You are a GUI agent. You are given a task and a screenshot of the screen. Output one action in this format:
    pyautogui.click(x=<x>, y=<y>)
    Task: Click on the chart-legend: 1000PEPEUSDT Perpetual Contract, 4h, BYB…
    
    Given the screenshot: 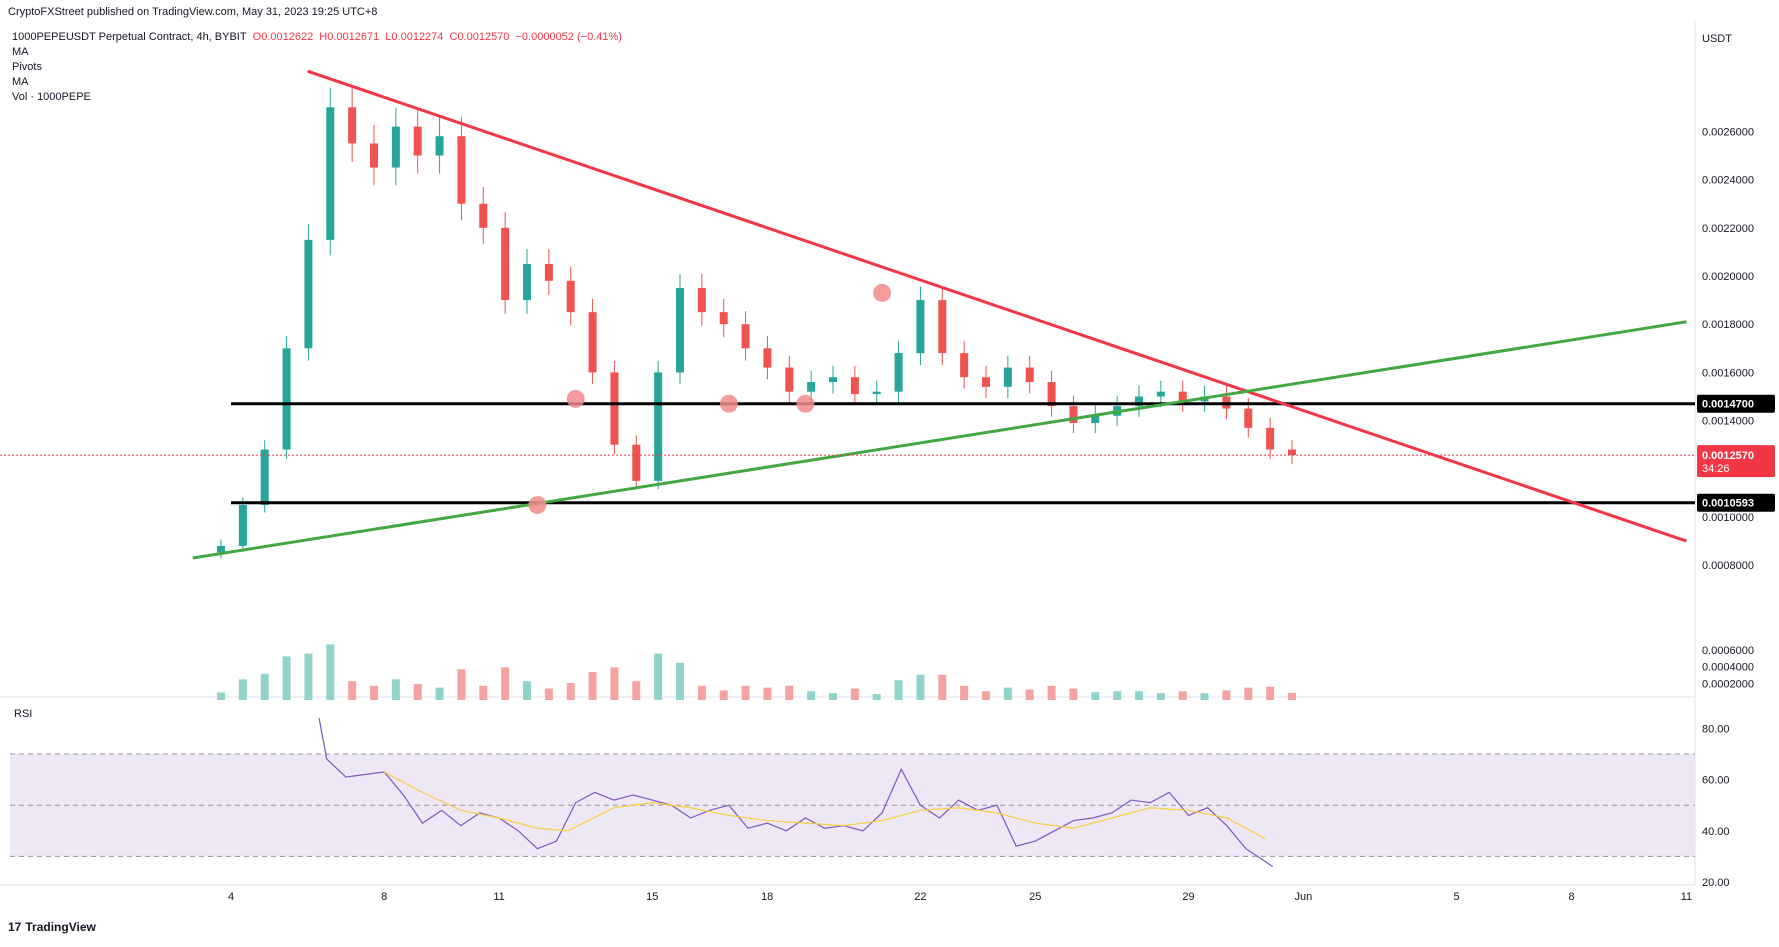 What is the action you would take?
    pyautogui.click(x=318, y=67)
    